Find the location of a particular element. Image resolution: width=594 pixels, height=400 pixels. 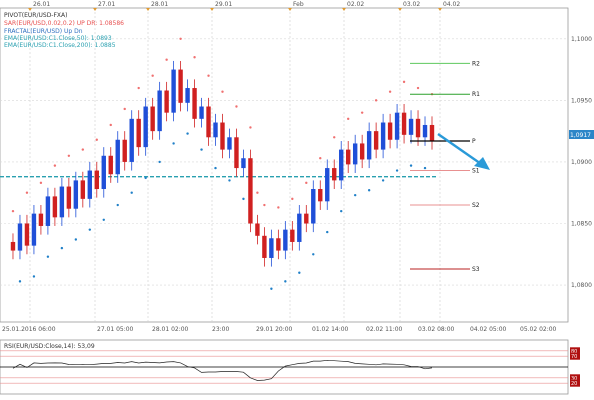

x-tick-label: 02.02 11:00 is located at coordinates (384, 329).